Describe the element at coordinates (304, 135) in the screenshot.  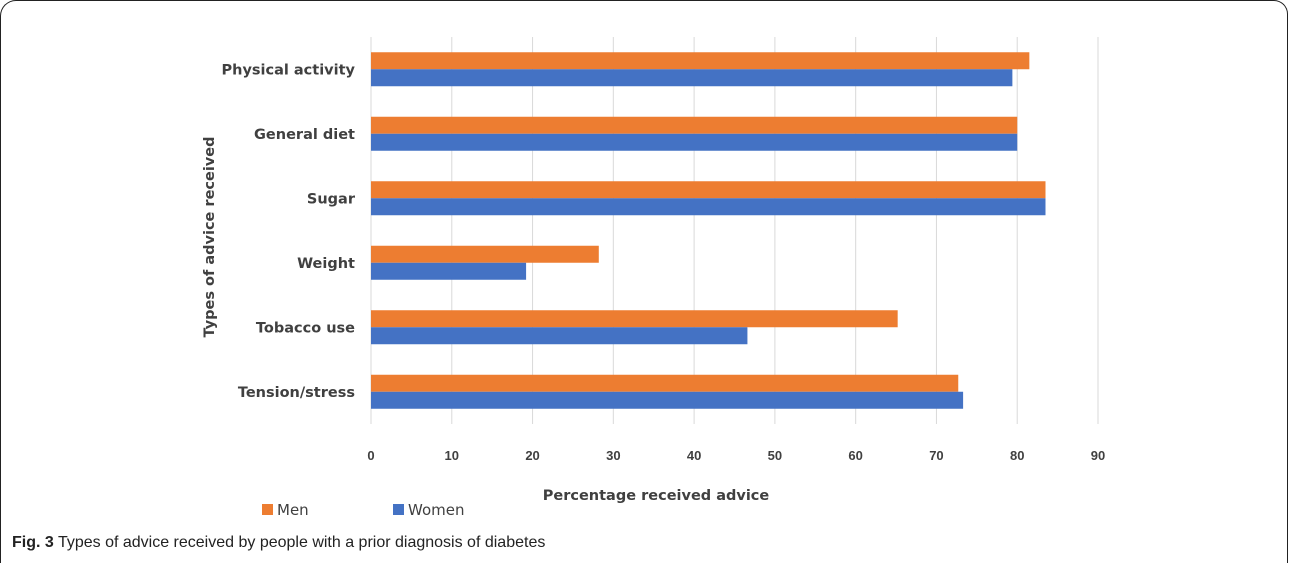
I see `category-label: General diet` at that location.